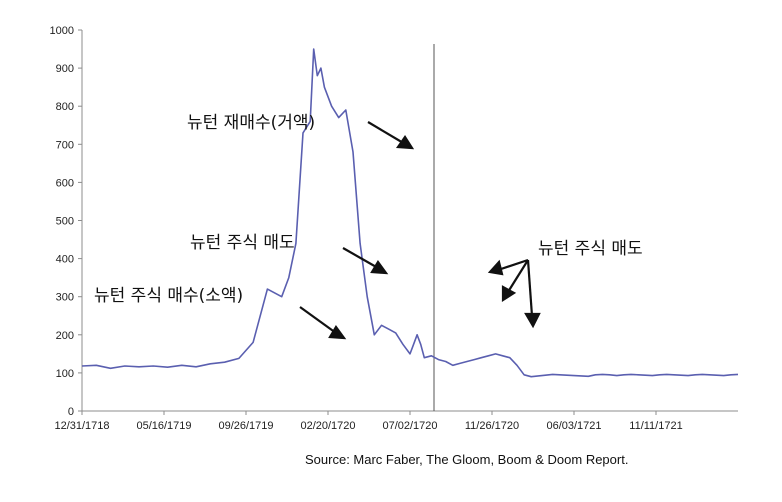  Describe the element at coordinates (386, 133) in the screenshot. I see `arrow-rebuy` at that location.